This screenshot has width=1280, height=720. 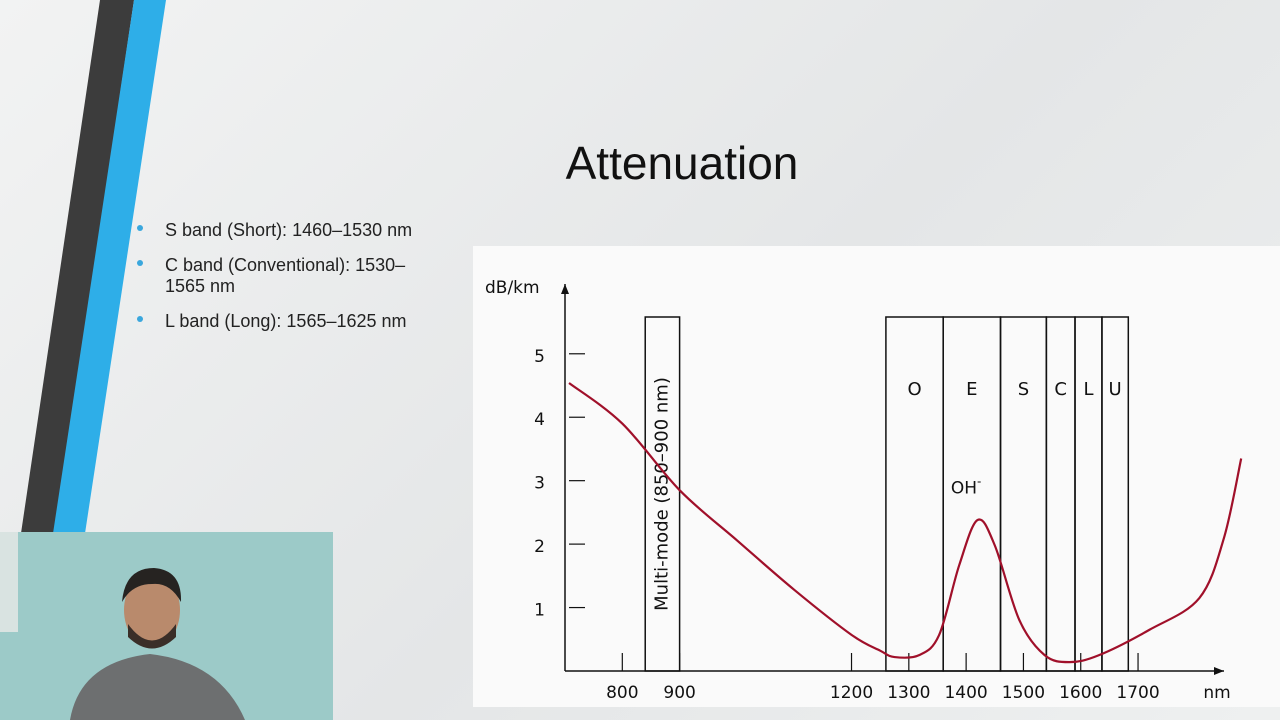 I want to click on annotation: OH-, so click(x=966, y=486).